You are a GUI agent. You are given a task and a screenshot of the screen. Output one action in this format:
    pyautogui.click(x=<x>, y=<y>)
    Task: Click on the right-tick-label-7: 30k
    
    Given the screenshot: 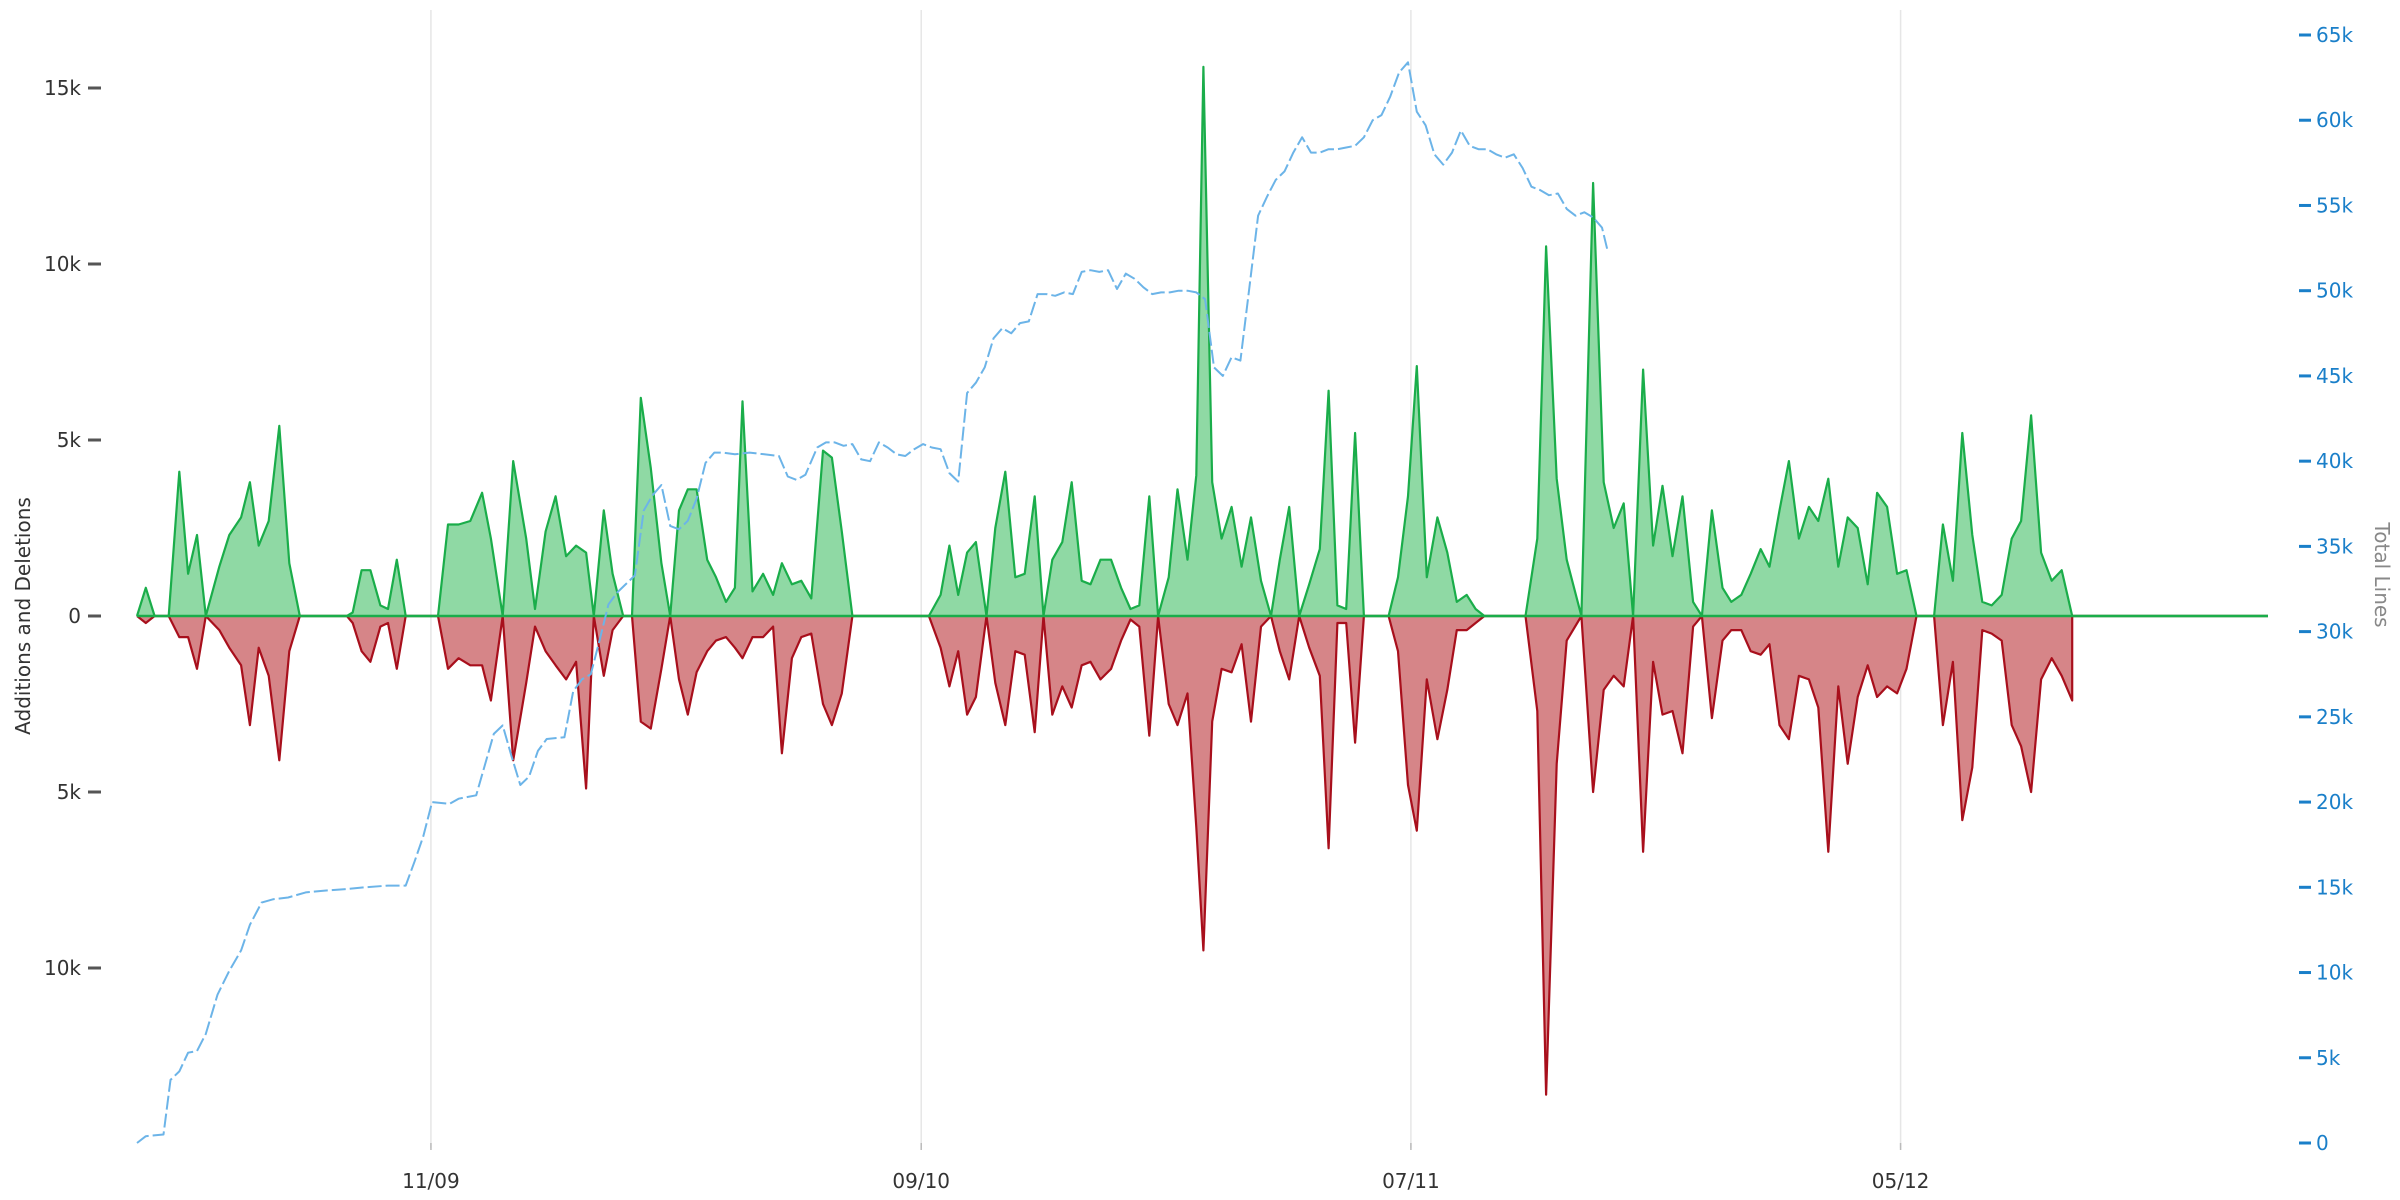 What is the action you would take?
    pyautogui.click(x=2334, y=632)
    